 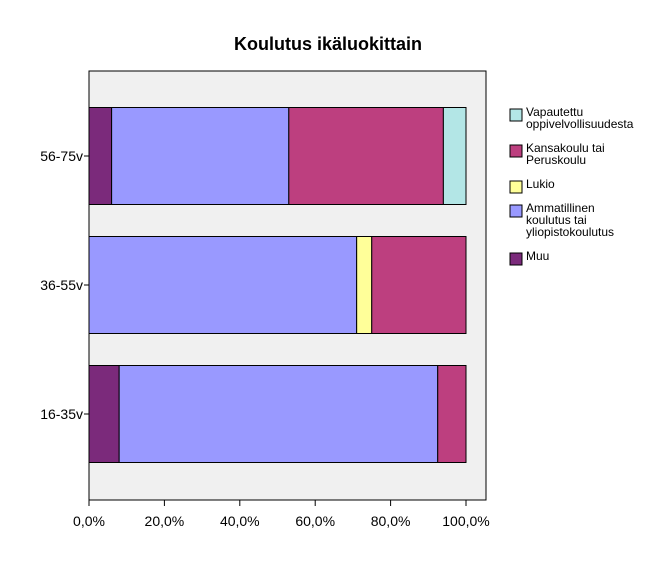 I want to click on y-tick-label: 36-55v, so click(x=61, y=285).